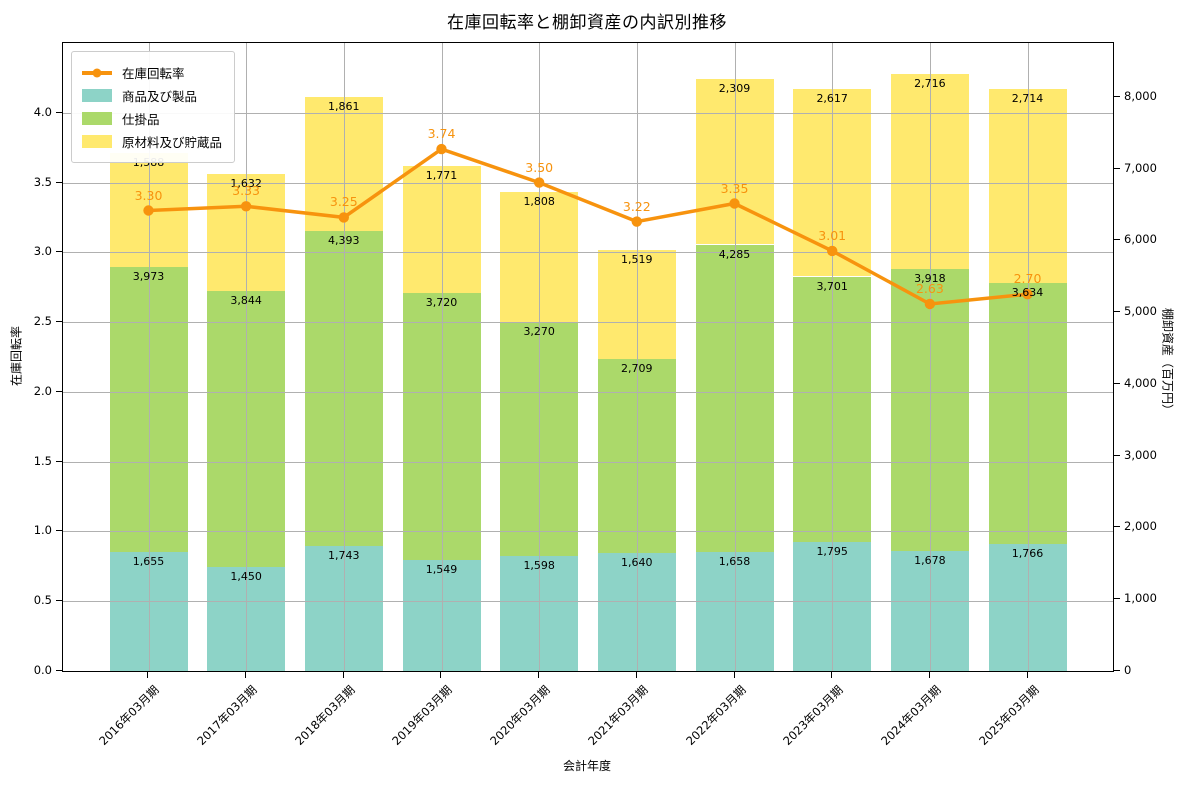 The image size is (1190, 789). What do you see at coordinates (1027, 98) in the screenshot?
I see `bar-segment-value: 2,714` at bounding box center [1027, 98].